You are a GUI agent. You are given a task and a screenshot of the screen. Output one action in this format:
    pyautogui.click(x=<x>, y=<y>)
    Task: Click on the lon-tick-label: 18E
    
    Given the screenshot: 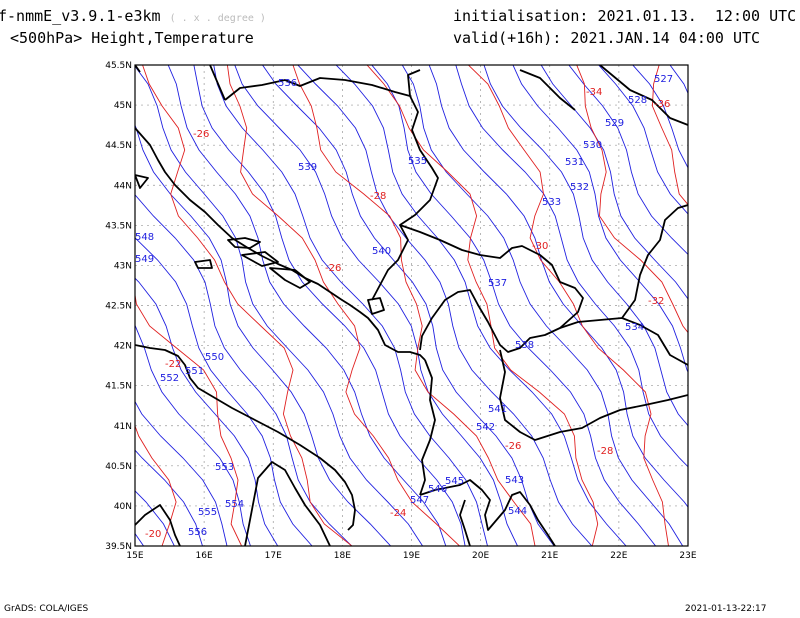 What is the action you would take?
    pyautogui.click(x=342, y=556)
    